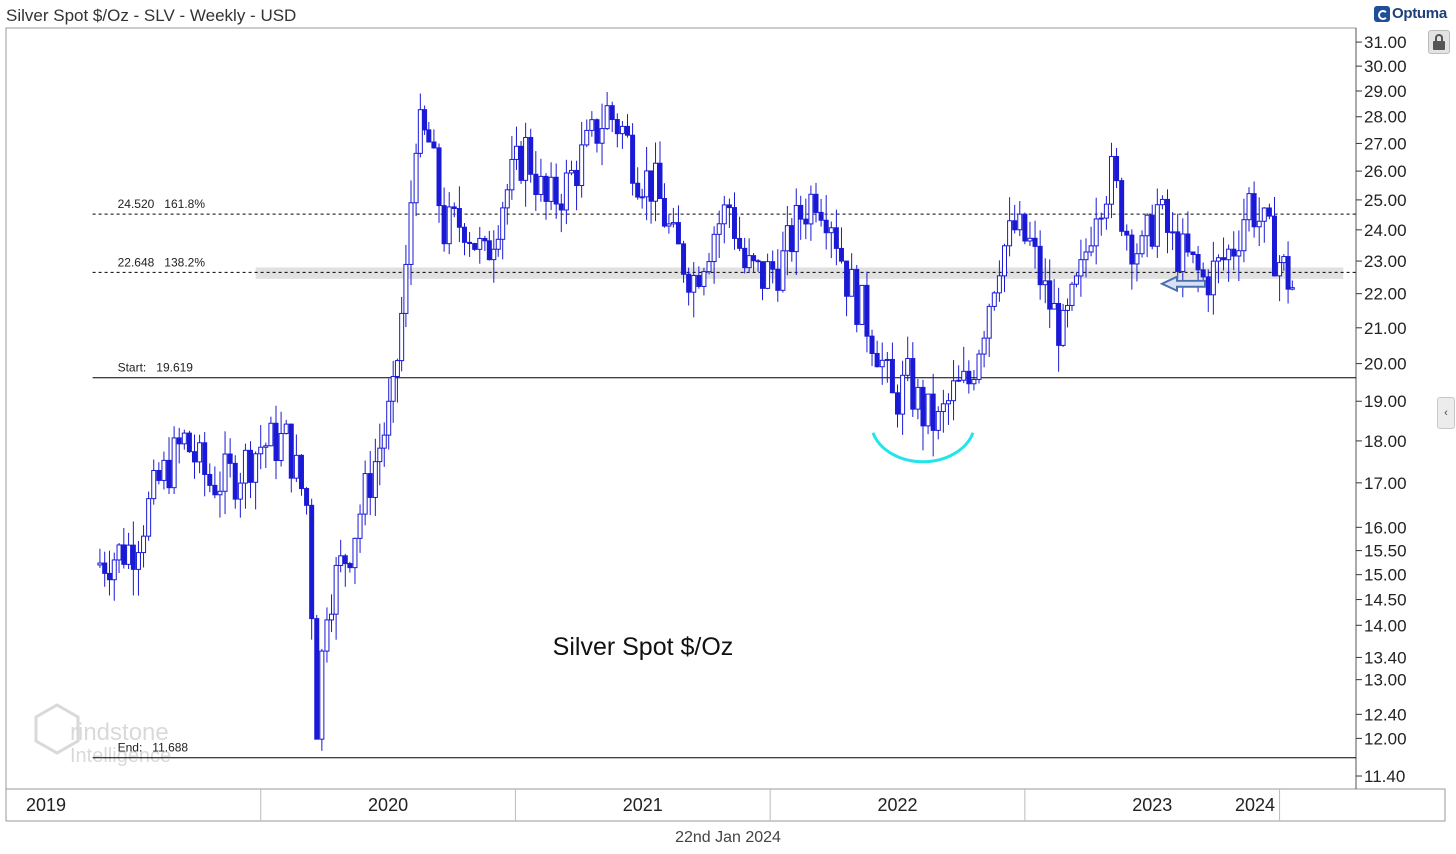 This screenshot has width=1456, height=854. Describe the element at coordinates (1385, 364) in the screenshot. I see `y-tick-label: 20.00` at that location.